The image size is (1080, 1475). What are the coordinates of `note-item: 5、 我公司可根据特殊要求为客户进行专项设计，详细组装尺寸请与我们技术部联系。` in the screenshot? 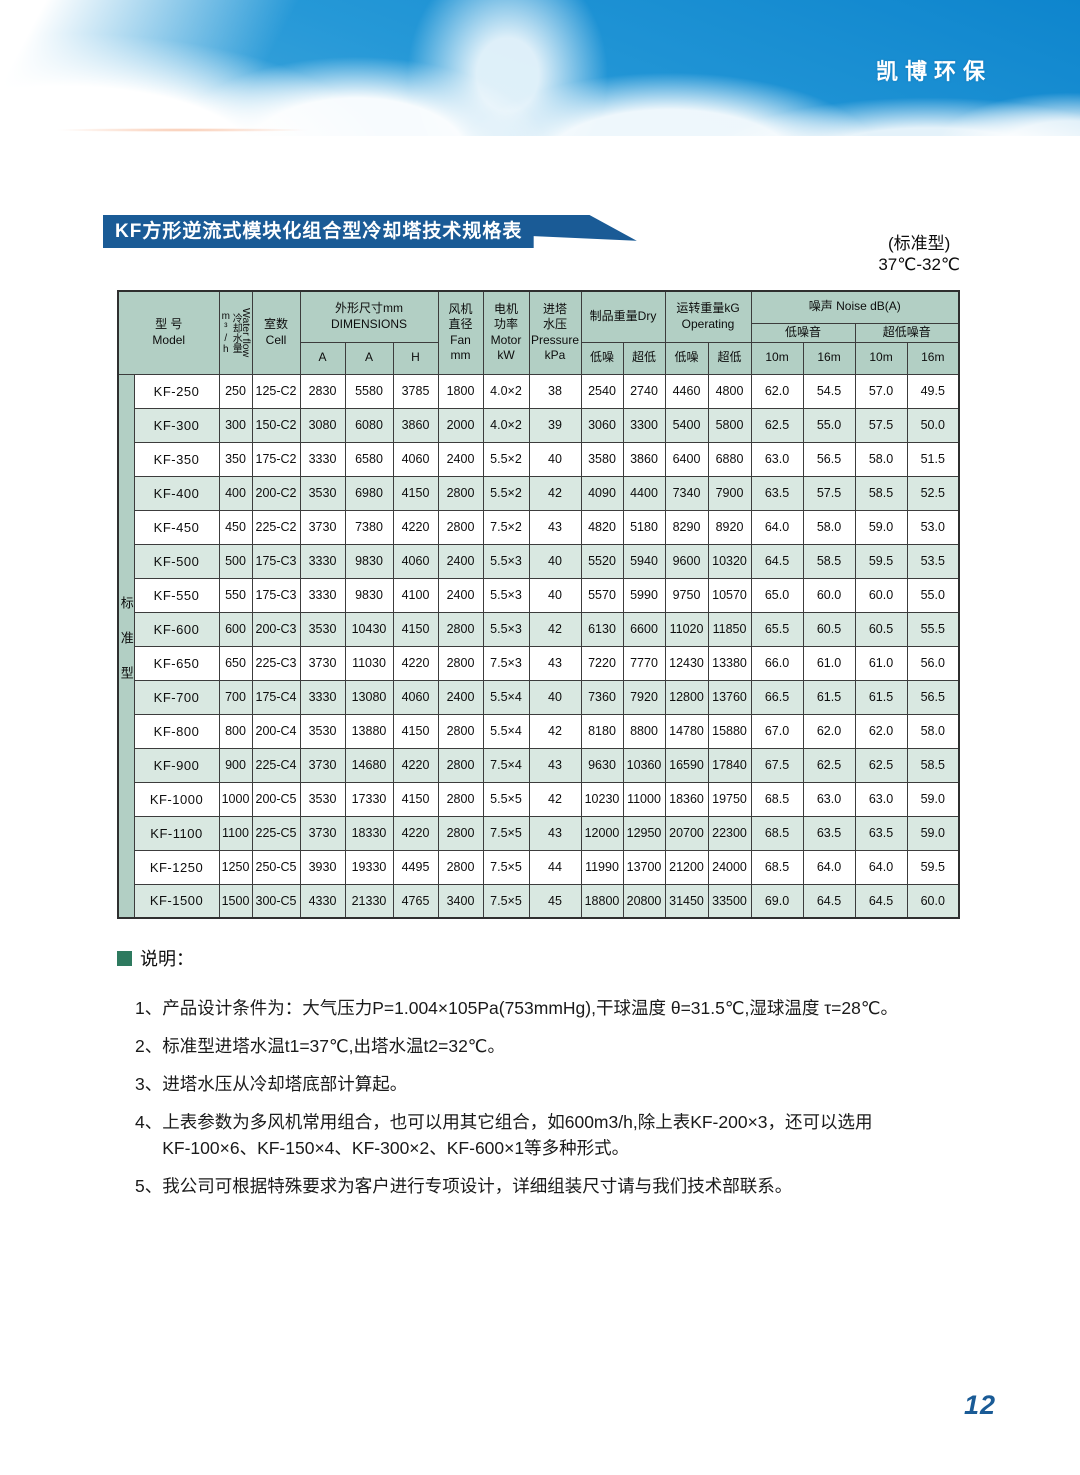 It's located at (561, 1186).